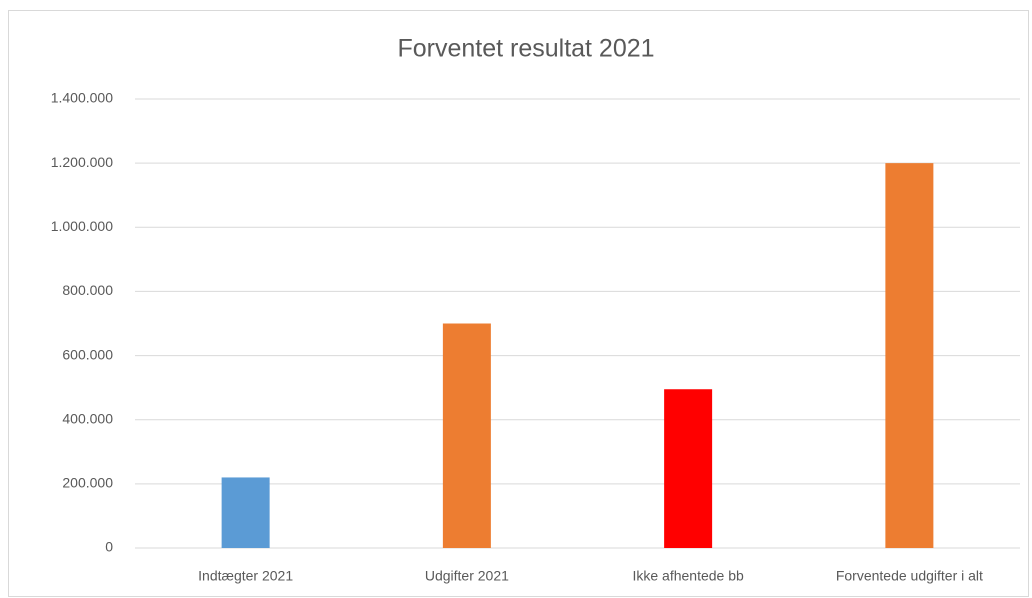 The image size is (1032, 598). Describe the element at coordinates (87, 354) in the screenshot. I see `y-tick-label: 600.000` at that location.